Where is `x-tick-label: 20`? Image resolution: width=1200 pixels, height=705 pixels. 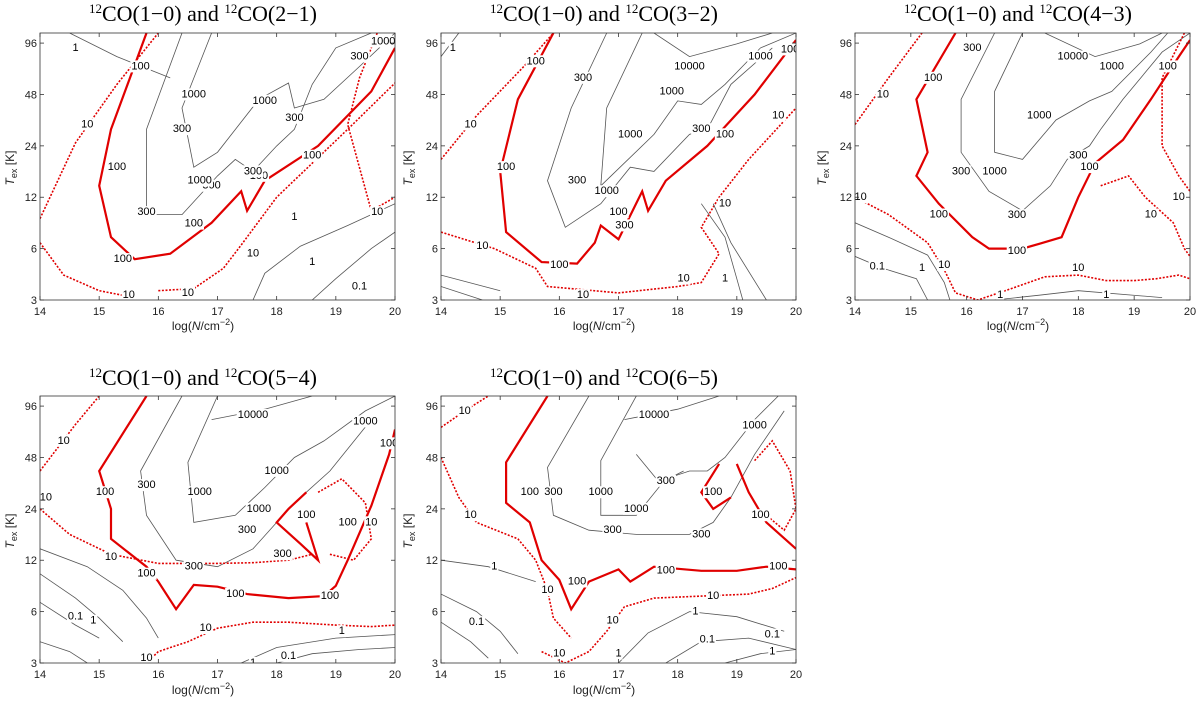
x-tick-label: 20 is located at coordinates (395, 312).